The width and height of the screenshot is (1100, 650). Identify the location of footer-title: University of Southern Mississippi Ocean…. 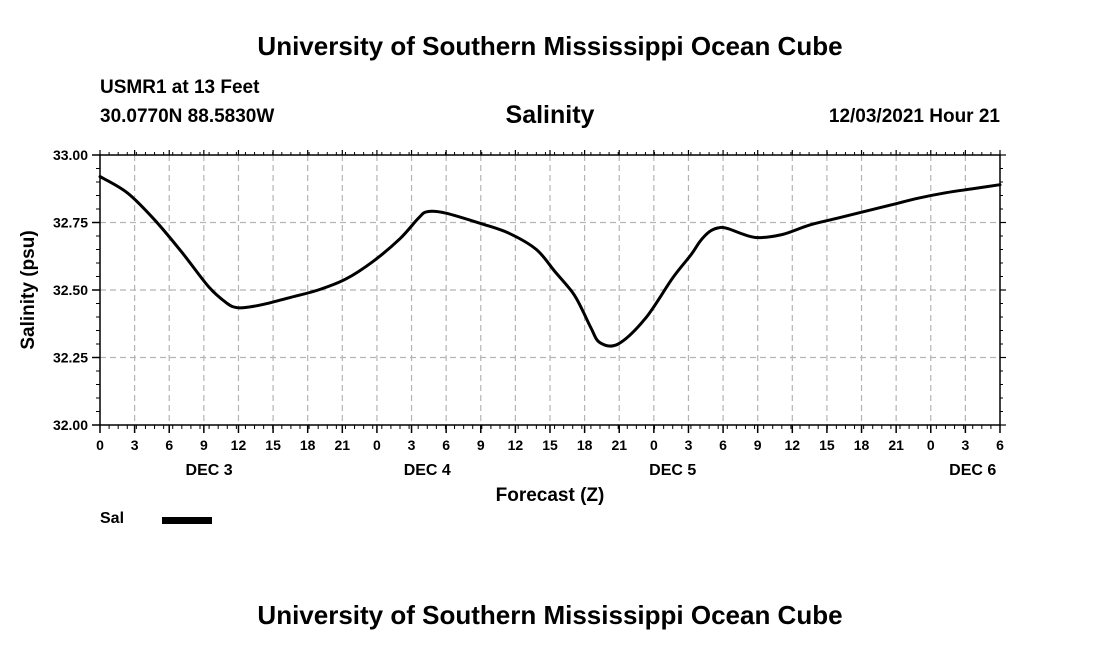
(550, 615).